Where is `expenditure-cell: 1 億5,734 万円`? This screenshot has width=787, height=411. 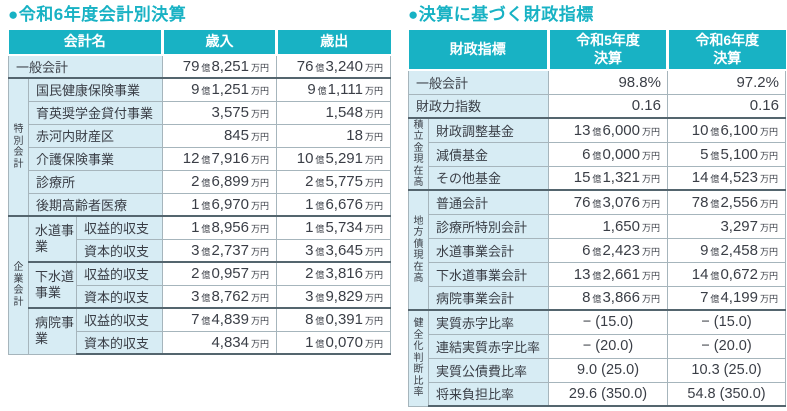 expenditure-cell: 1 億5,734 万円 is located at coordinates (333, 227).